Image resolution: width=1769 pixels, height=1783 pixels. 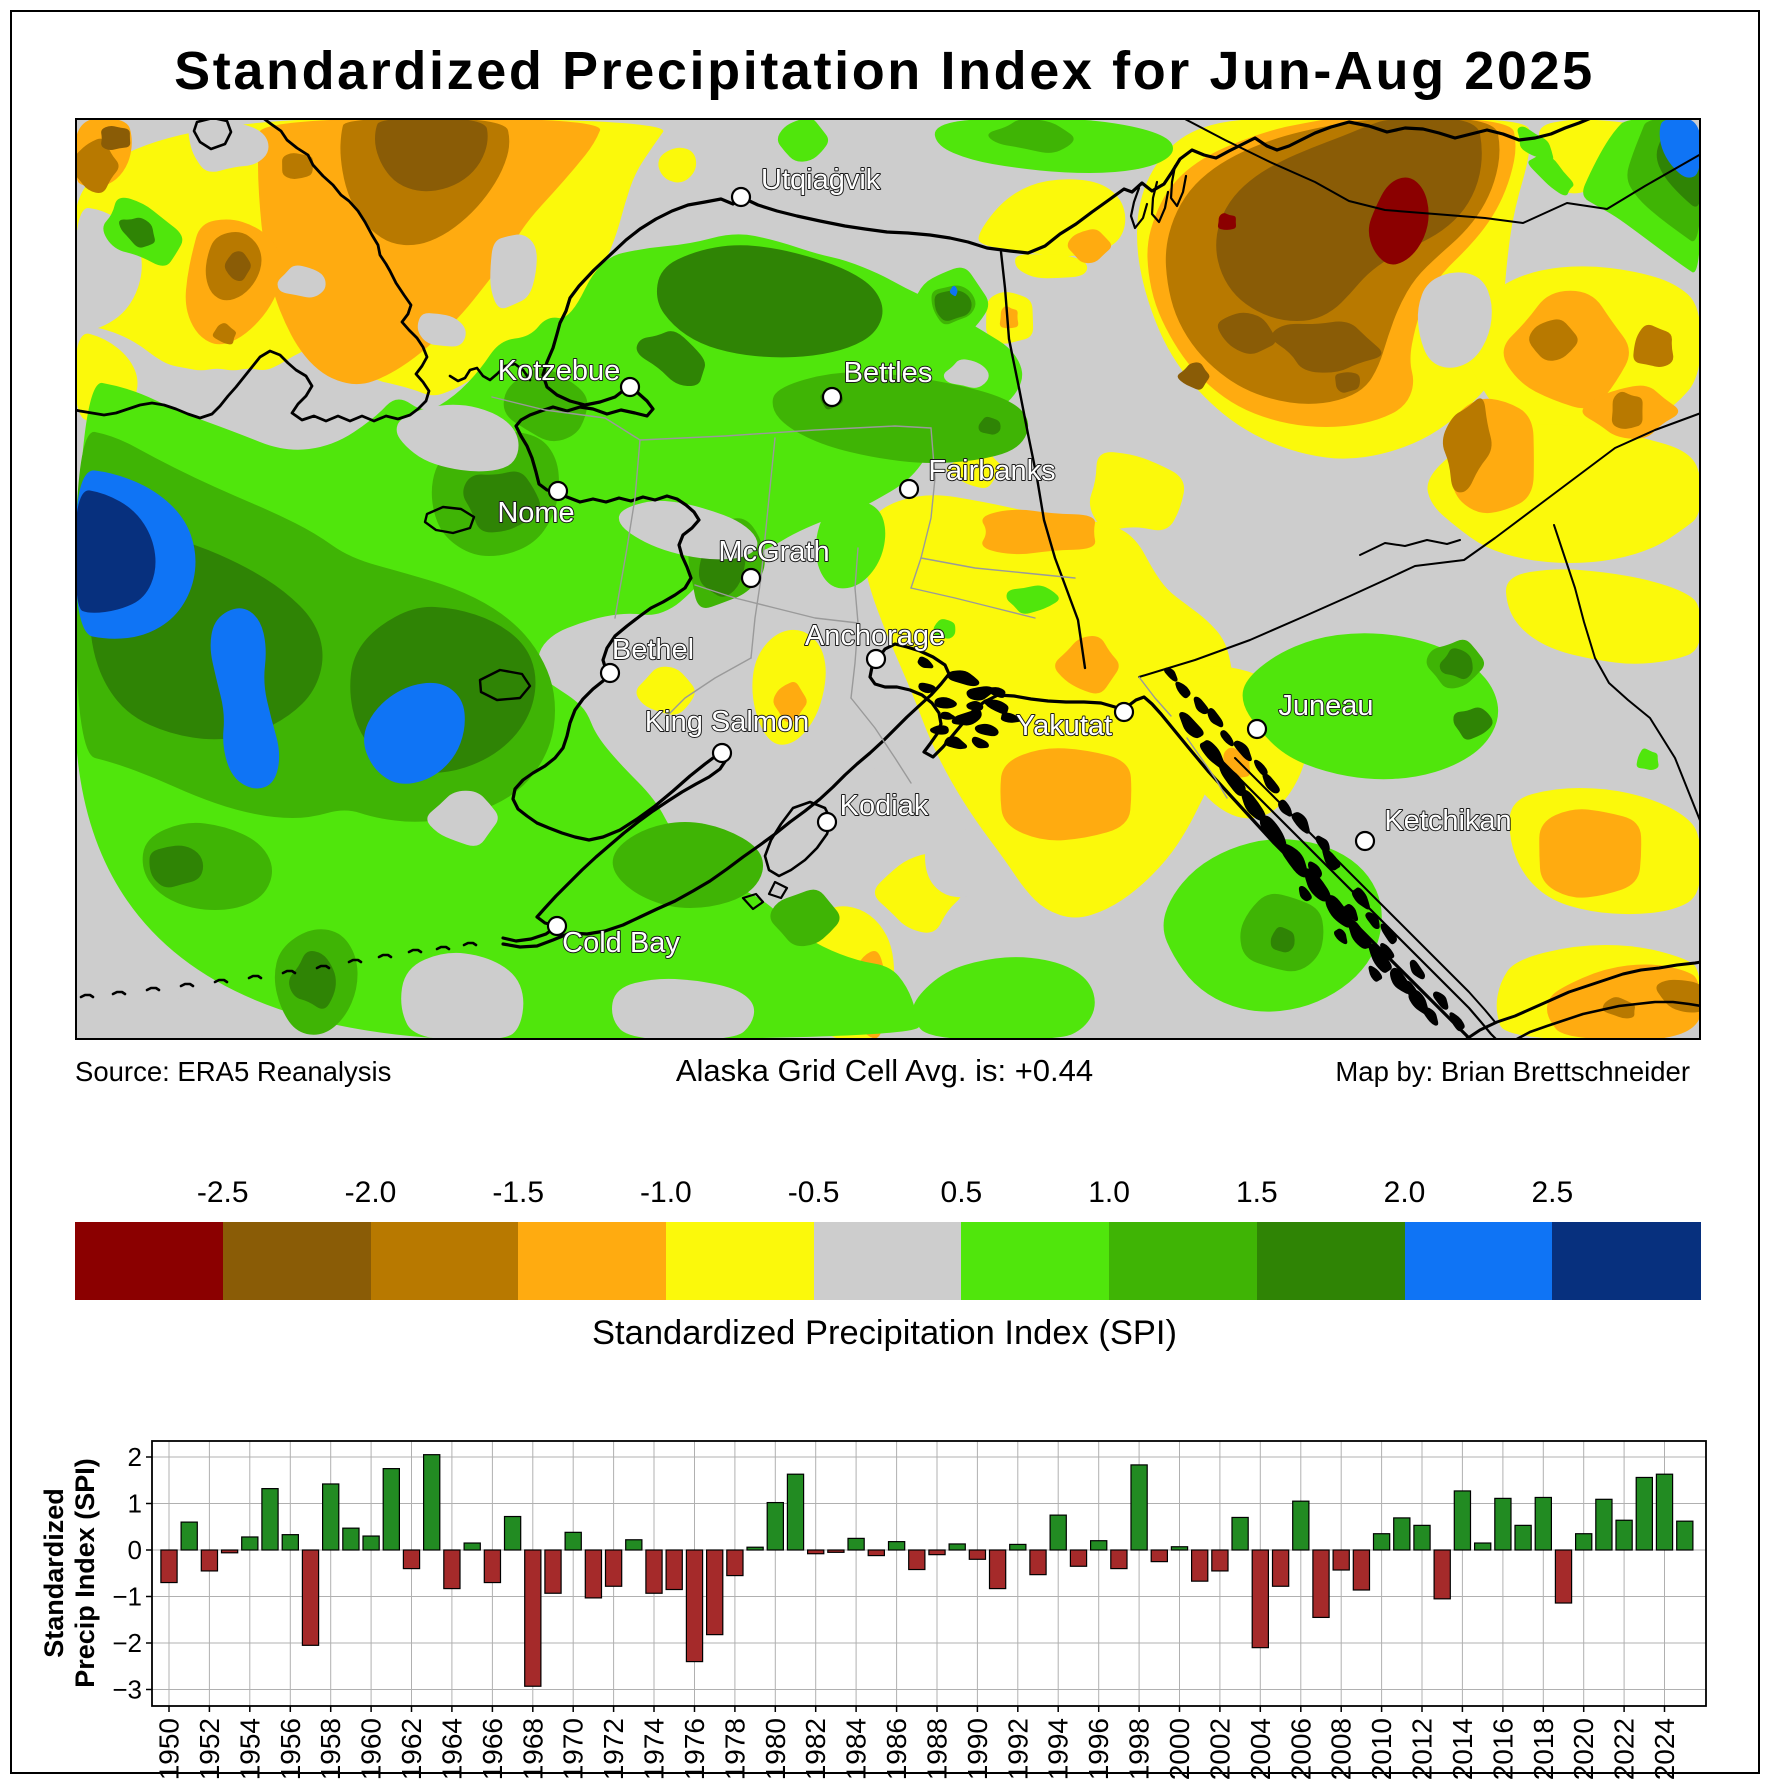 What do you see at coordinates (875, 636) in the screenshot?
I see `svg-text: Anchorage` at bounding box center [875, 636].